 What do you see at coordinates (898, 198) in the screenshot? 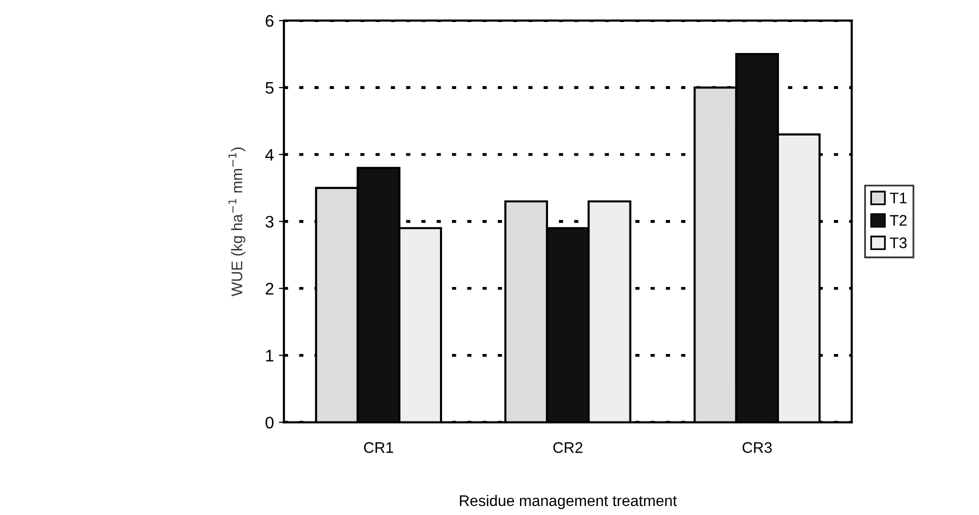
I see `legend-label: T1` at bounding box center [898, 198].